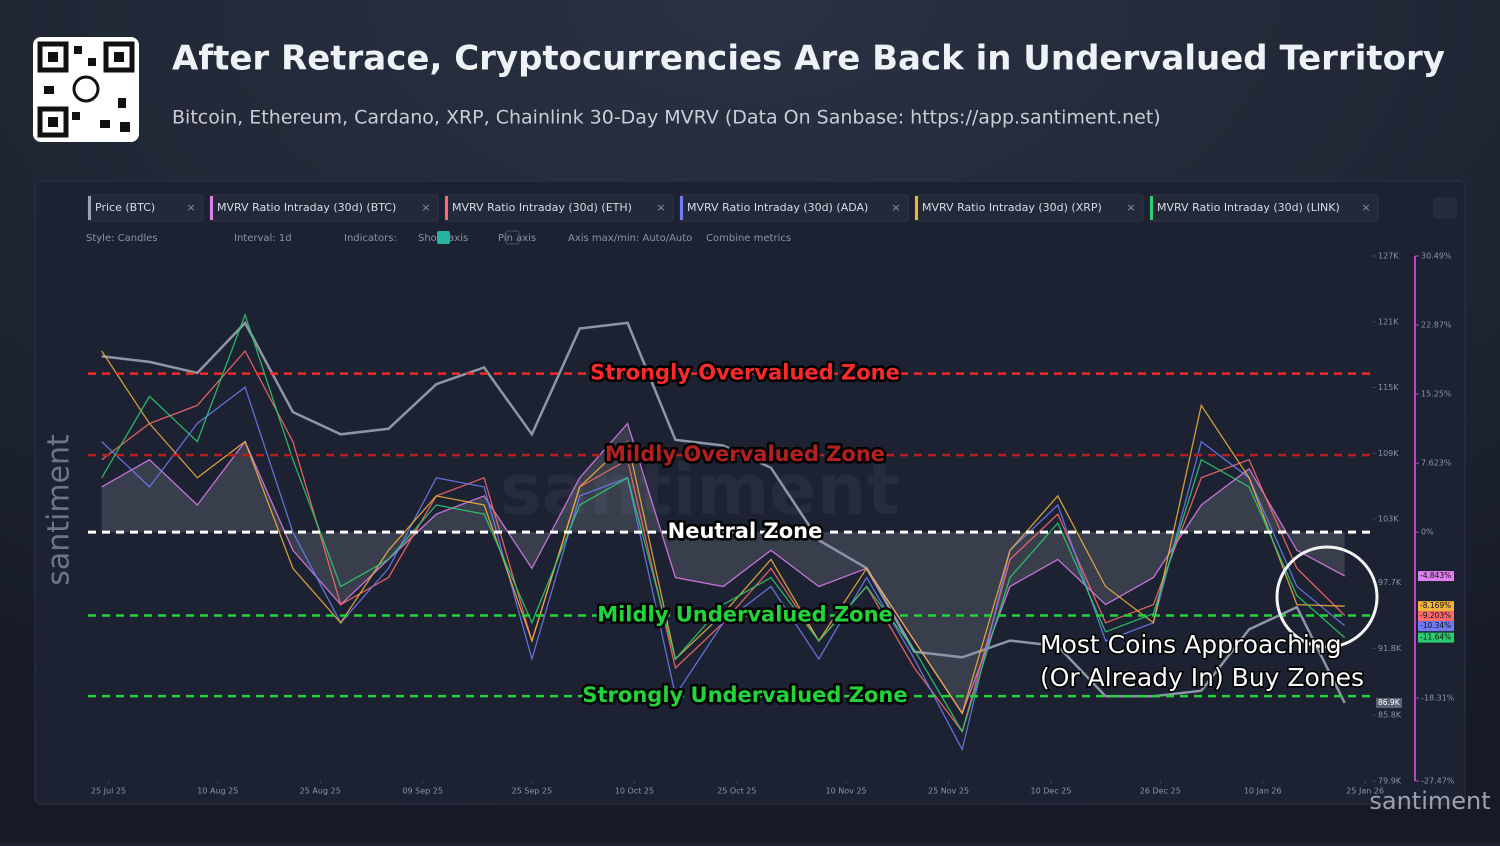  I want to click on annotation: Most Coins Approaching, so click(1191, 644).